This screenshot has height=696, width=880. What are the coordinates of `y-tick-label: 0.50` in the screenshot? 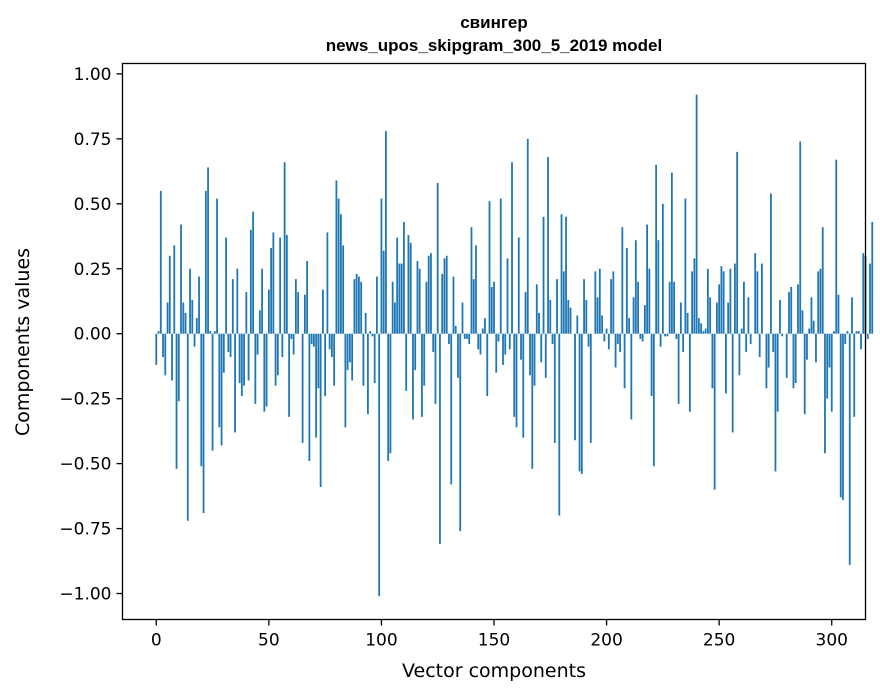 It's located at (93, 205).